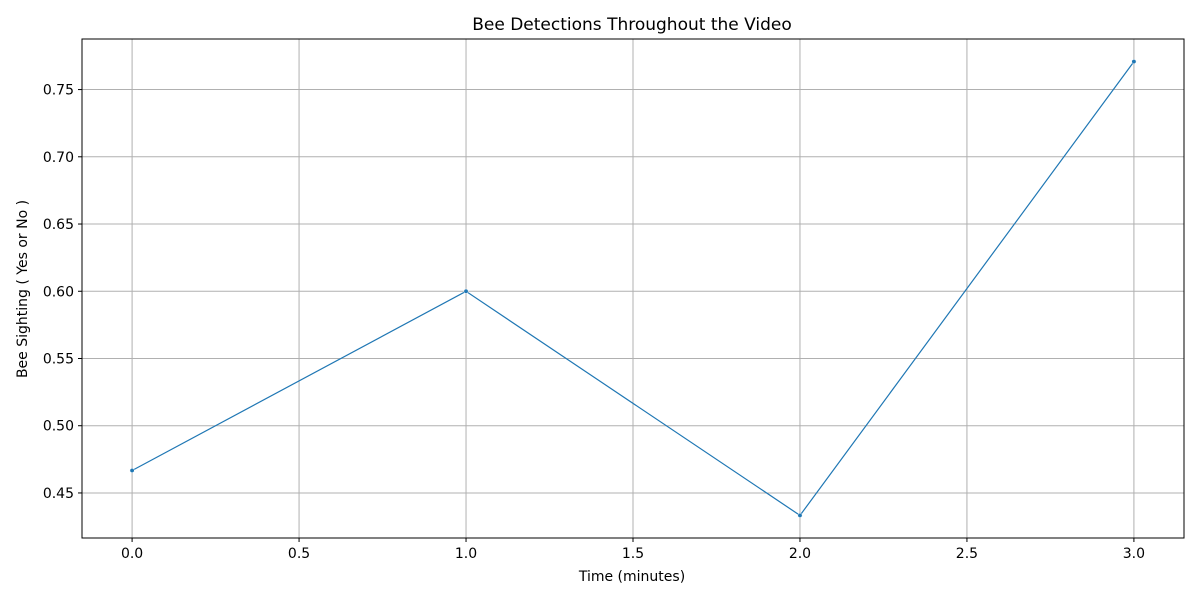 The height and width of the screenshot is (600, 1200). Describe the element at coordinates (58, 158) in the screenshot. I see `y-tick-label: 0.70` at that location.